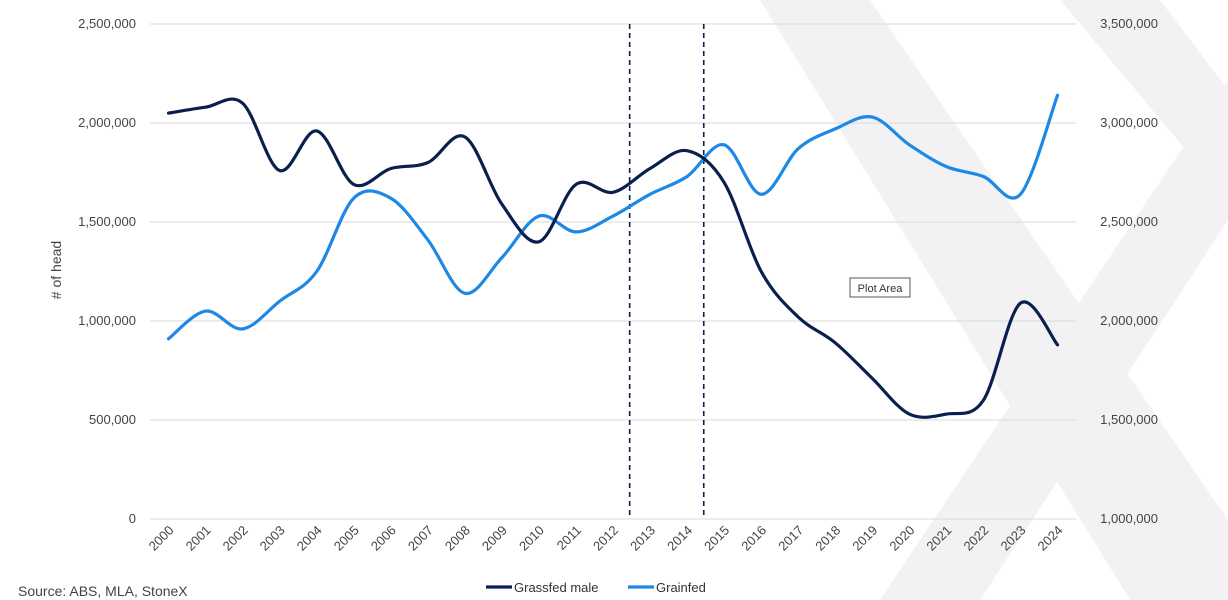 This screenshot has width=1228, height=600. I want to click on x-tick-label: 2004, so click(309, 538).